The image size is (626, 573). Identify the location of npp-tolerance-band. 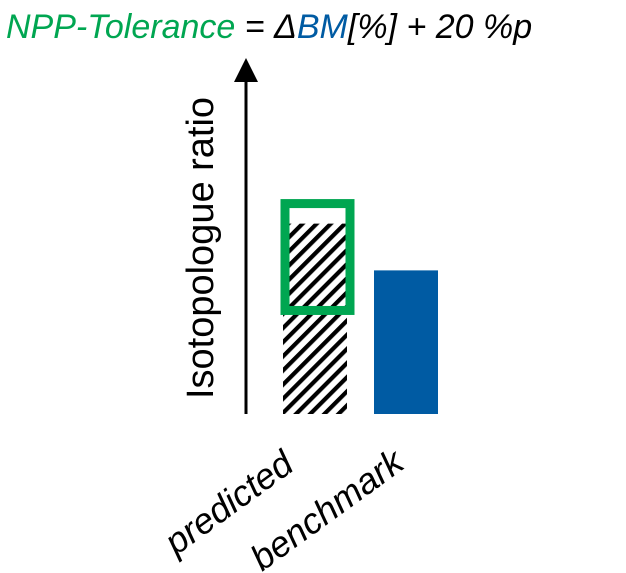
(317, 257).